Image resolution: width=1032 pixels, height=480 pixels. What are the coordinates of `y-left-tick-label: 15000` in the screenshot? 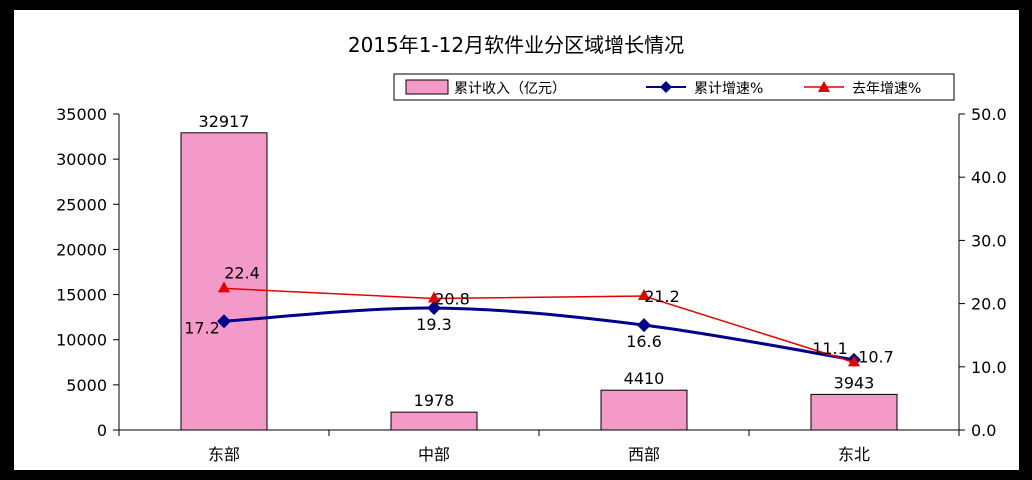 It's located at (81, 295).